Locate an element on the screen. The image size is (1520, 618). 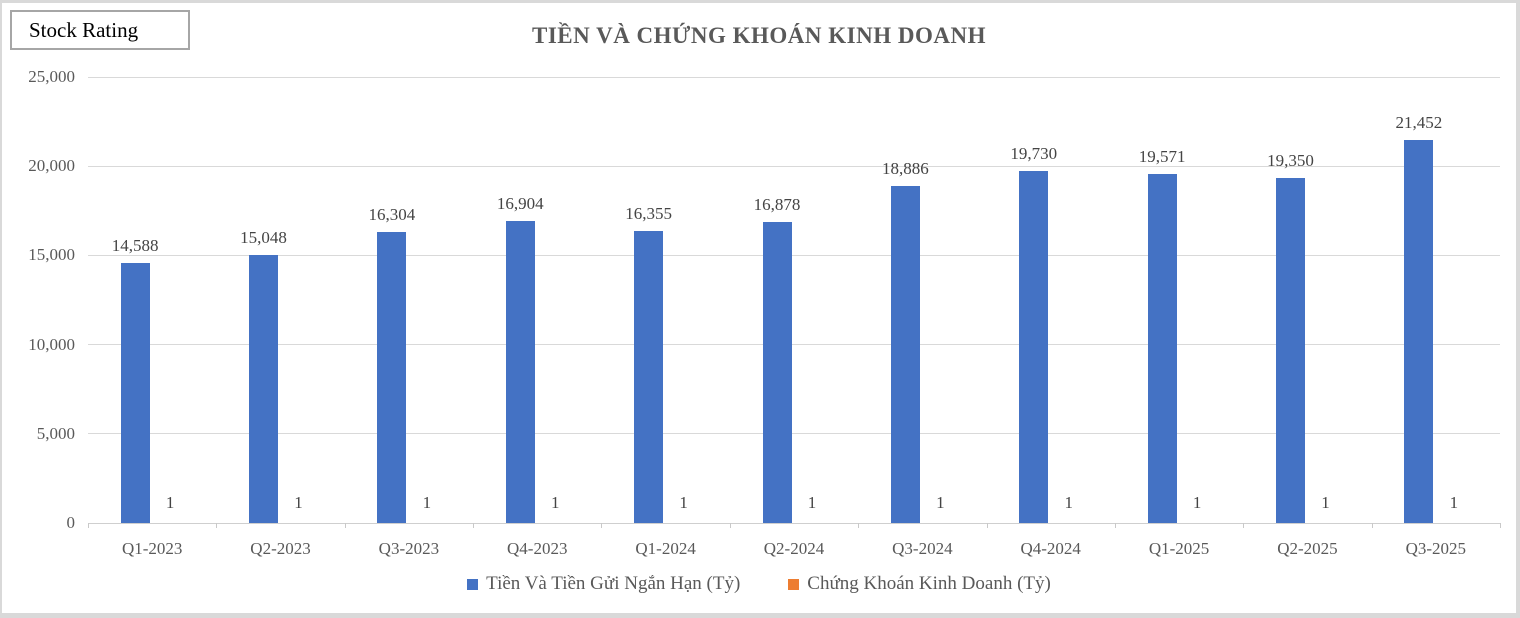
chart-title: TIỀN VÀ CHỨNG KHOÁN KINH DOANH is located at coordinates (759, 35).